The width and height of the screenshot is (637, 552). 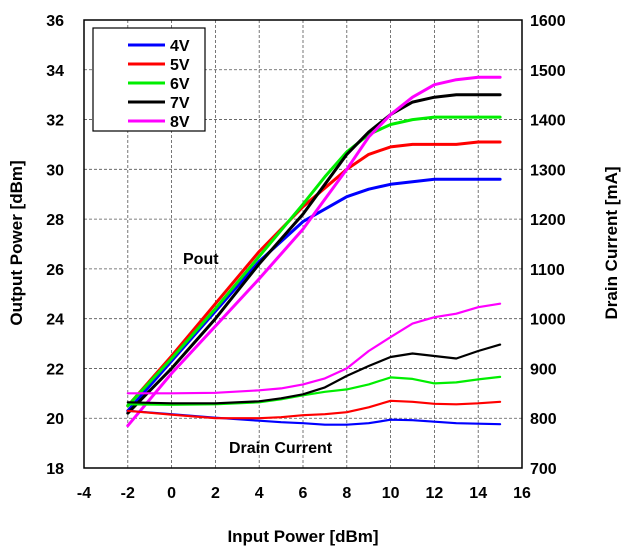 I want to click on y-tick-label: 20, so click(x=55, y=419).